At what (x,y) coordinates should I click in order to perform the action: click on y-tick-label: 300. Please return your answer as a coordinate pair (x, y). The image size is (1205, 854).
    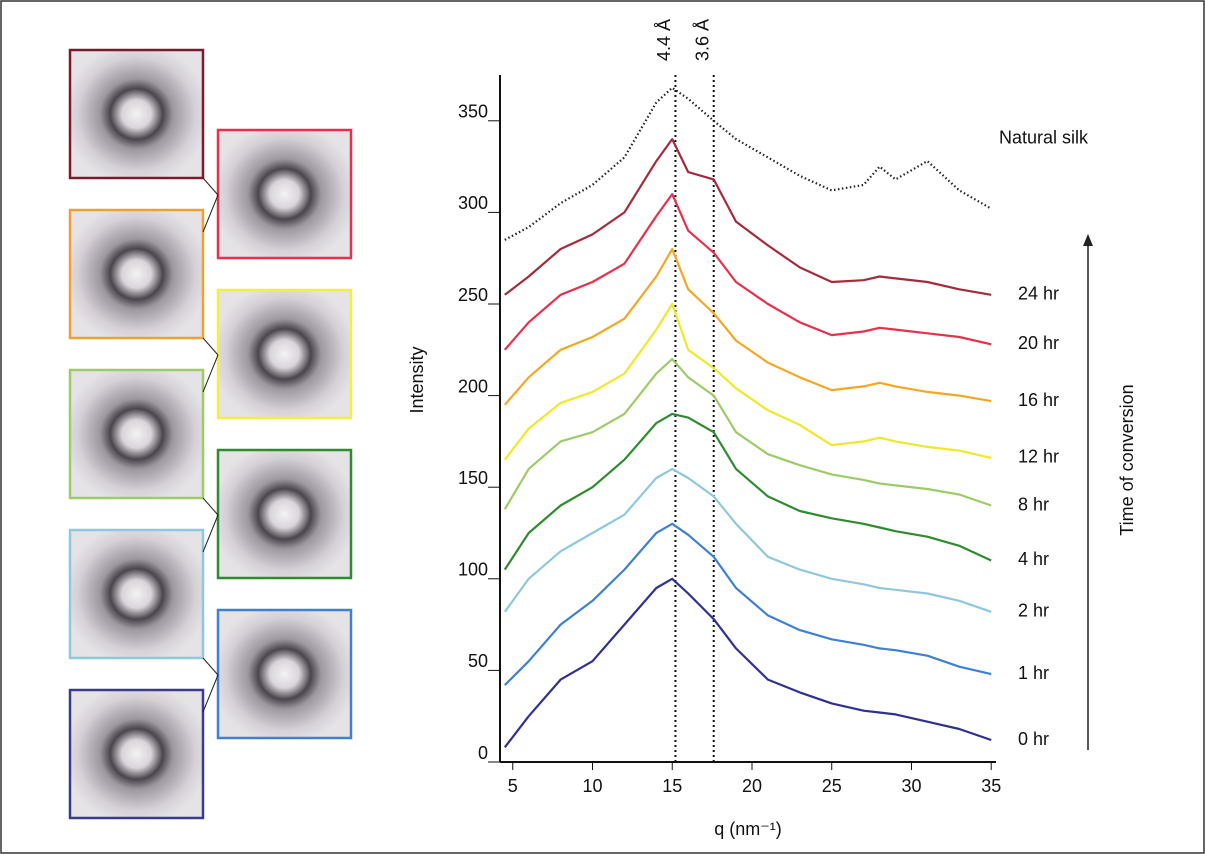
    Looking at the image, I should click on (473, 203).